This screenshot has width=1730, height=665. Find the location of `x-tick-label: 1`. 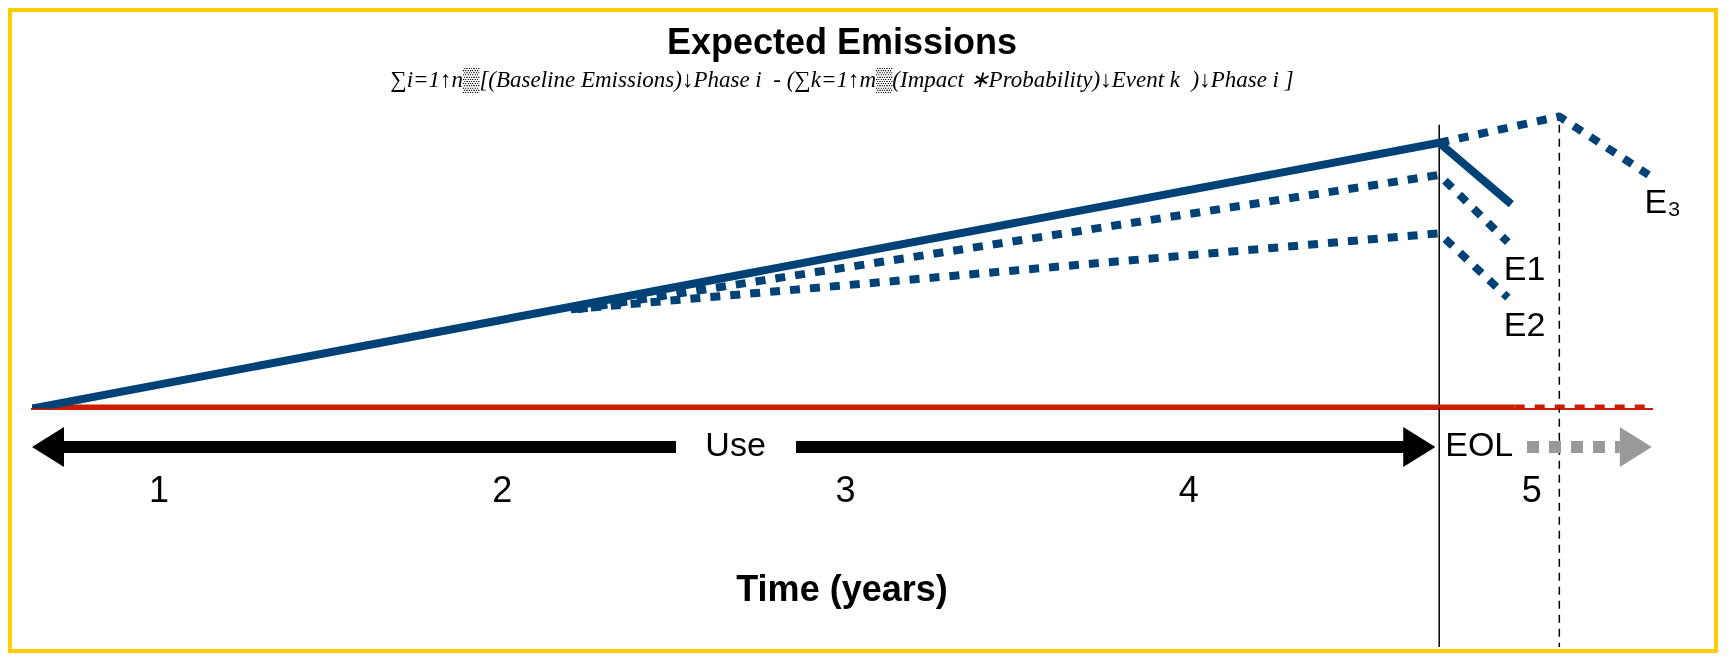

x-tick-label: 1 is located at coordinates (159, 490).